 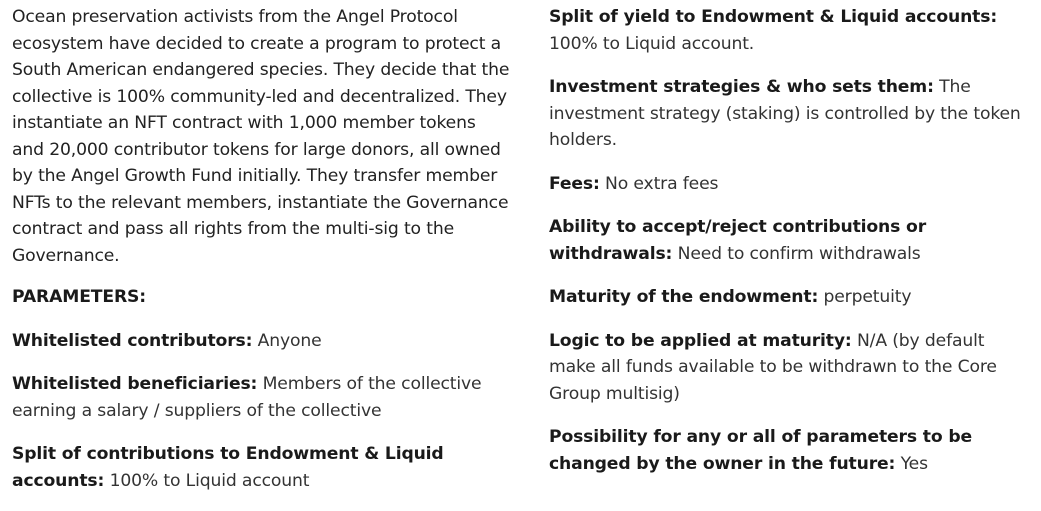 I want to click on param-value: No extra fees, so click(x=662, y=183).